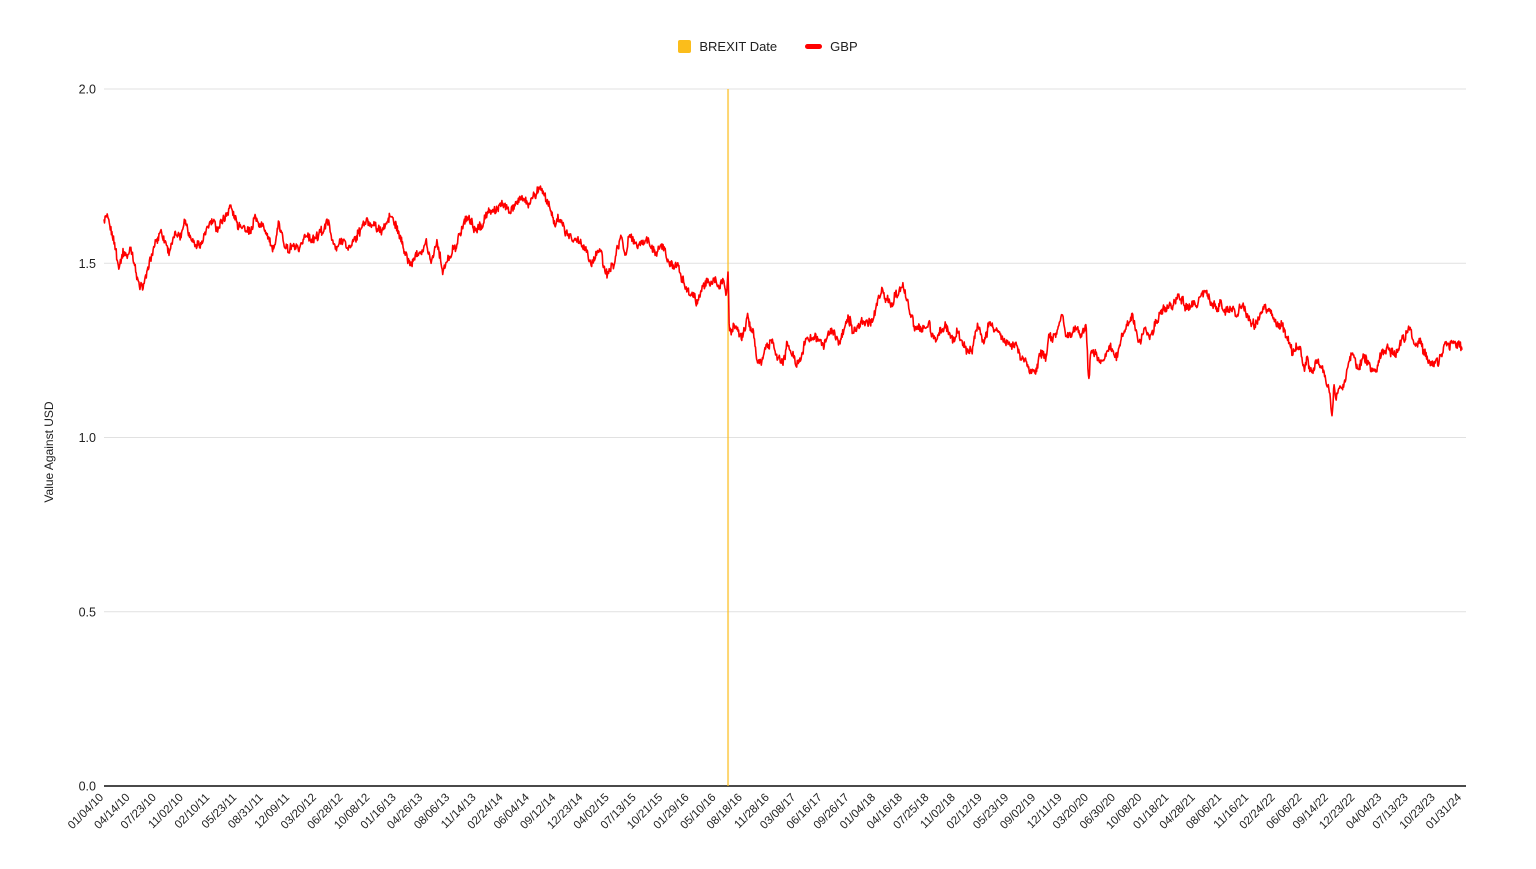 The image size is (1536, 869). Describe the element at coordinates (87, 90) in the screenshot. I see `y-tick-label: 2.0` at that location.